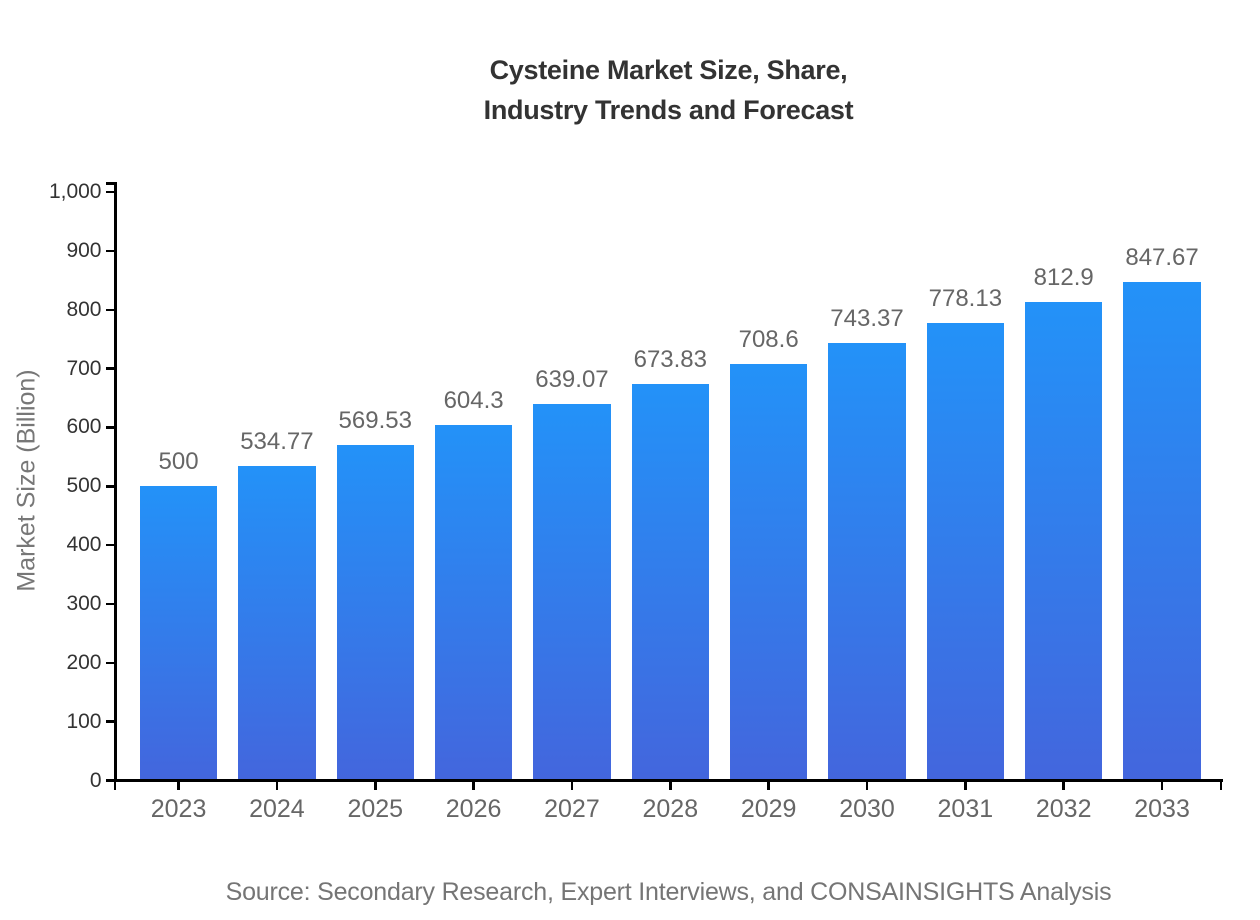 The width and height of the screenshot is (1260, 920). I want to click on x-axis-category-label: 2028, so click(670, 809).